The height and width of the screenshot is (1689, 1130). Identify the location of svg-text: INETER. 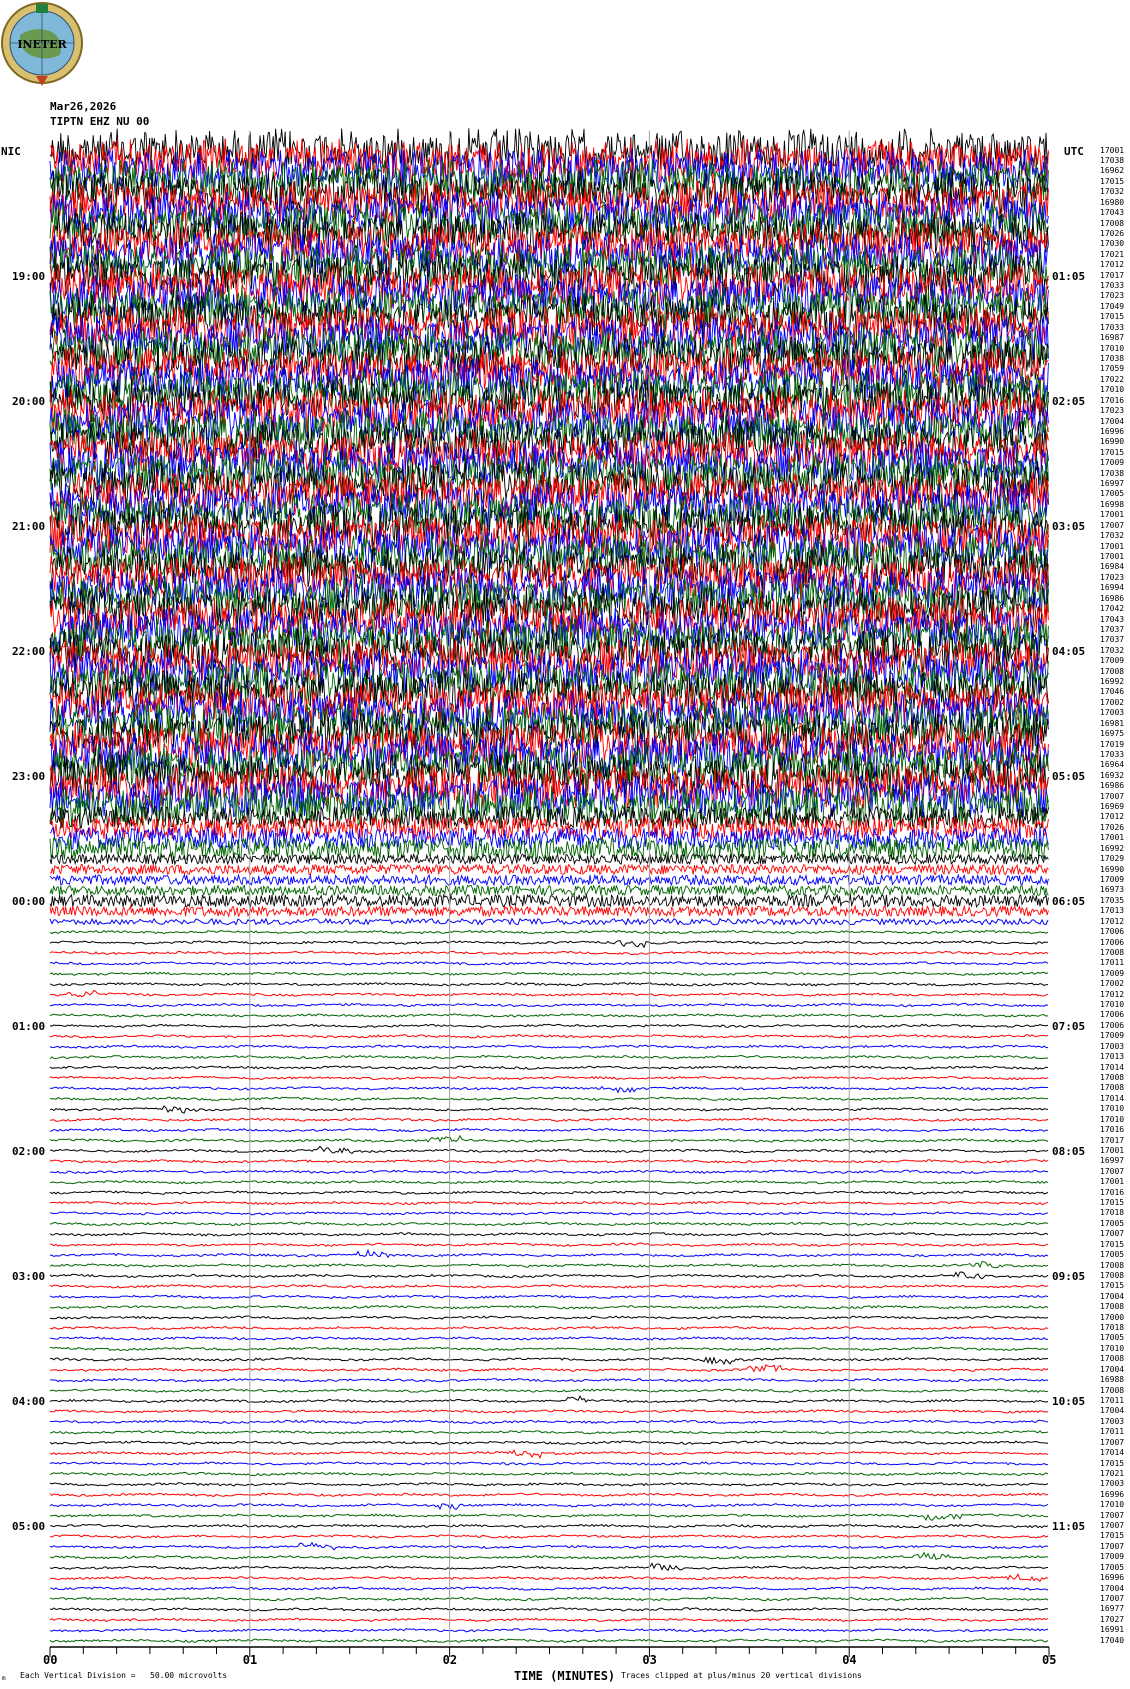
(42, 44).